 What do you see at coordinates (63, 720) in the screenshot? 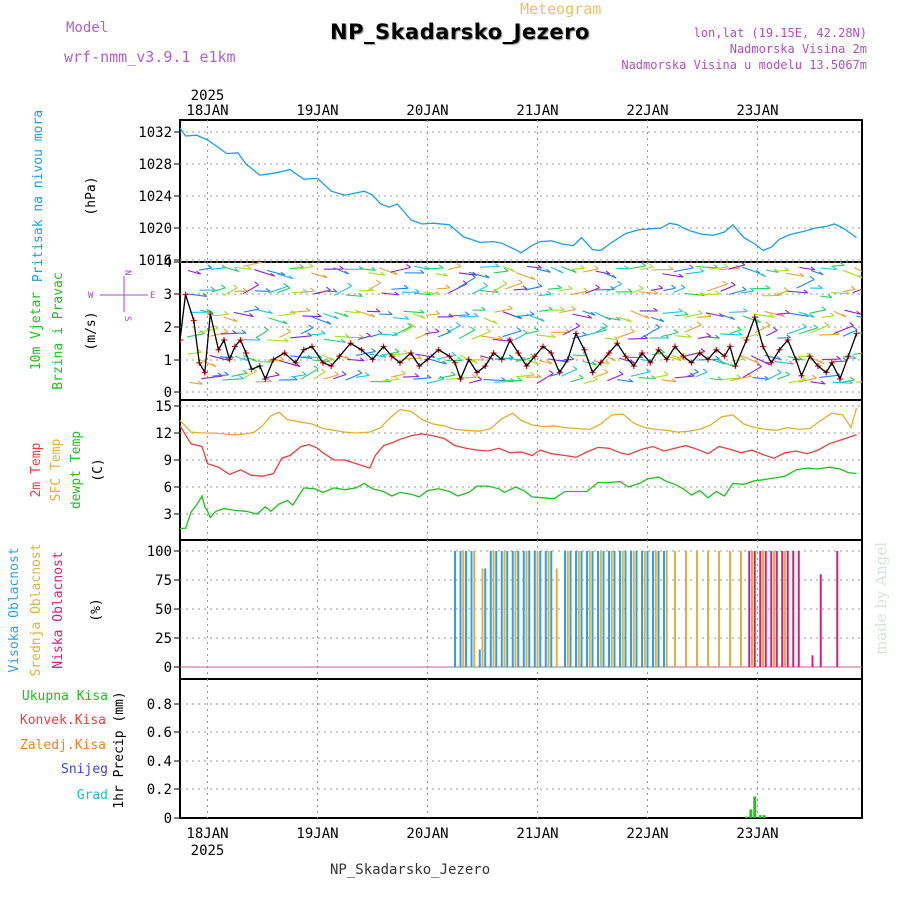
I see `precip-legend-label-1: Konvek.Kisa` at bounding box center [63, 720].